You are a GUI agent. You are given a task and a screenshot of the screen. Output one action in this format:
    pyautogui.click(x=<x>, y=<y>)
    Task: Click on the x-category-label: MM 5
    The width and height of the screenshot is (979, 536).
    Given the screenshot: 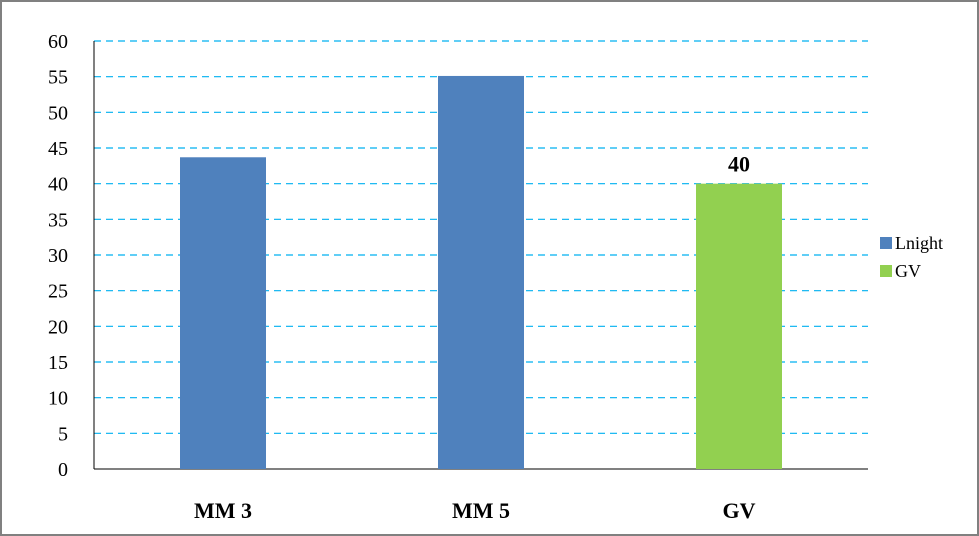 What is the action you would take?
    pyautogui.click(x=481, y=510)
    